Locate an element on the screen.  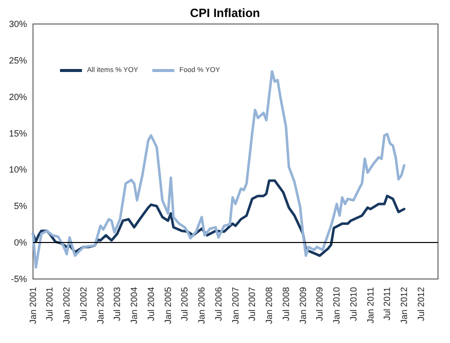
x-tick-label: Jul 2004 is located at coordinates (151, 304).